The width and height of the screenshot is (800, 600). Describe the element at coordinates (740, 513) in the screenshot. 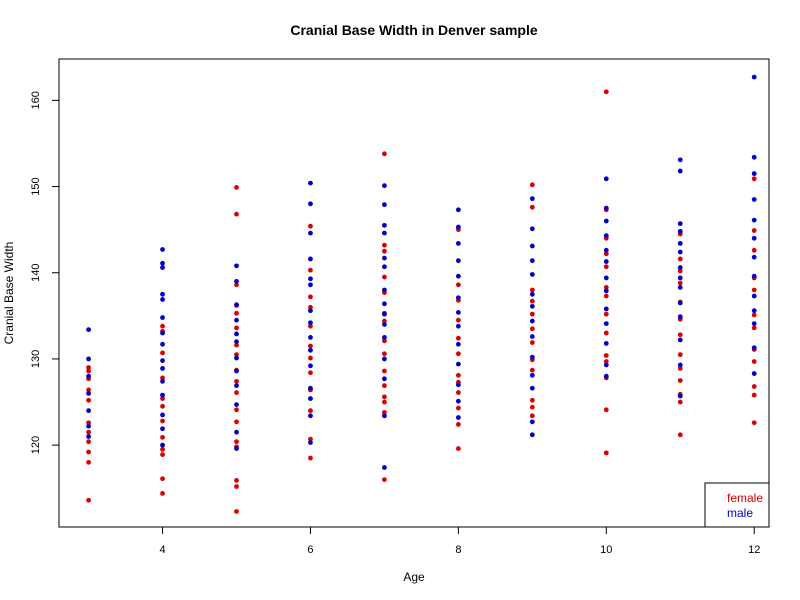

I see `legend-entry-male: male` at that location.